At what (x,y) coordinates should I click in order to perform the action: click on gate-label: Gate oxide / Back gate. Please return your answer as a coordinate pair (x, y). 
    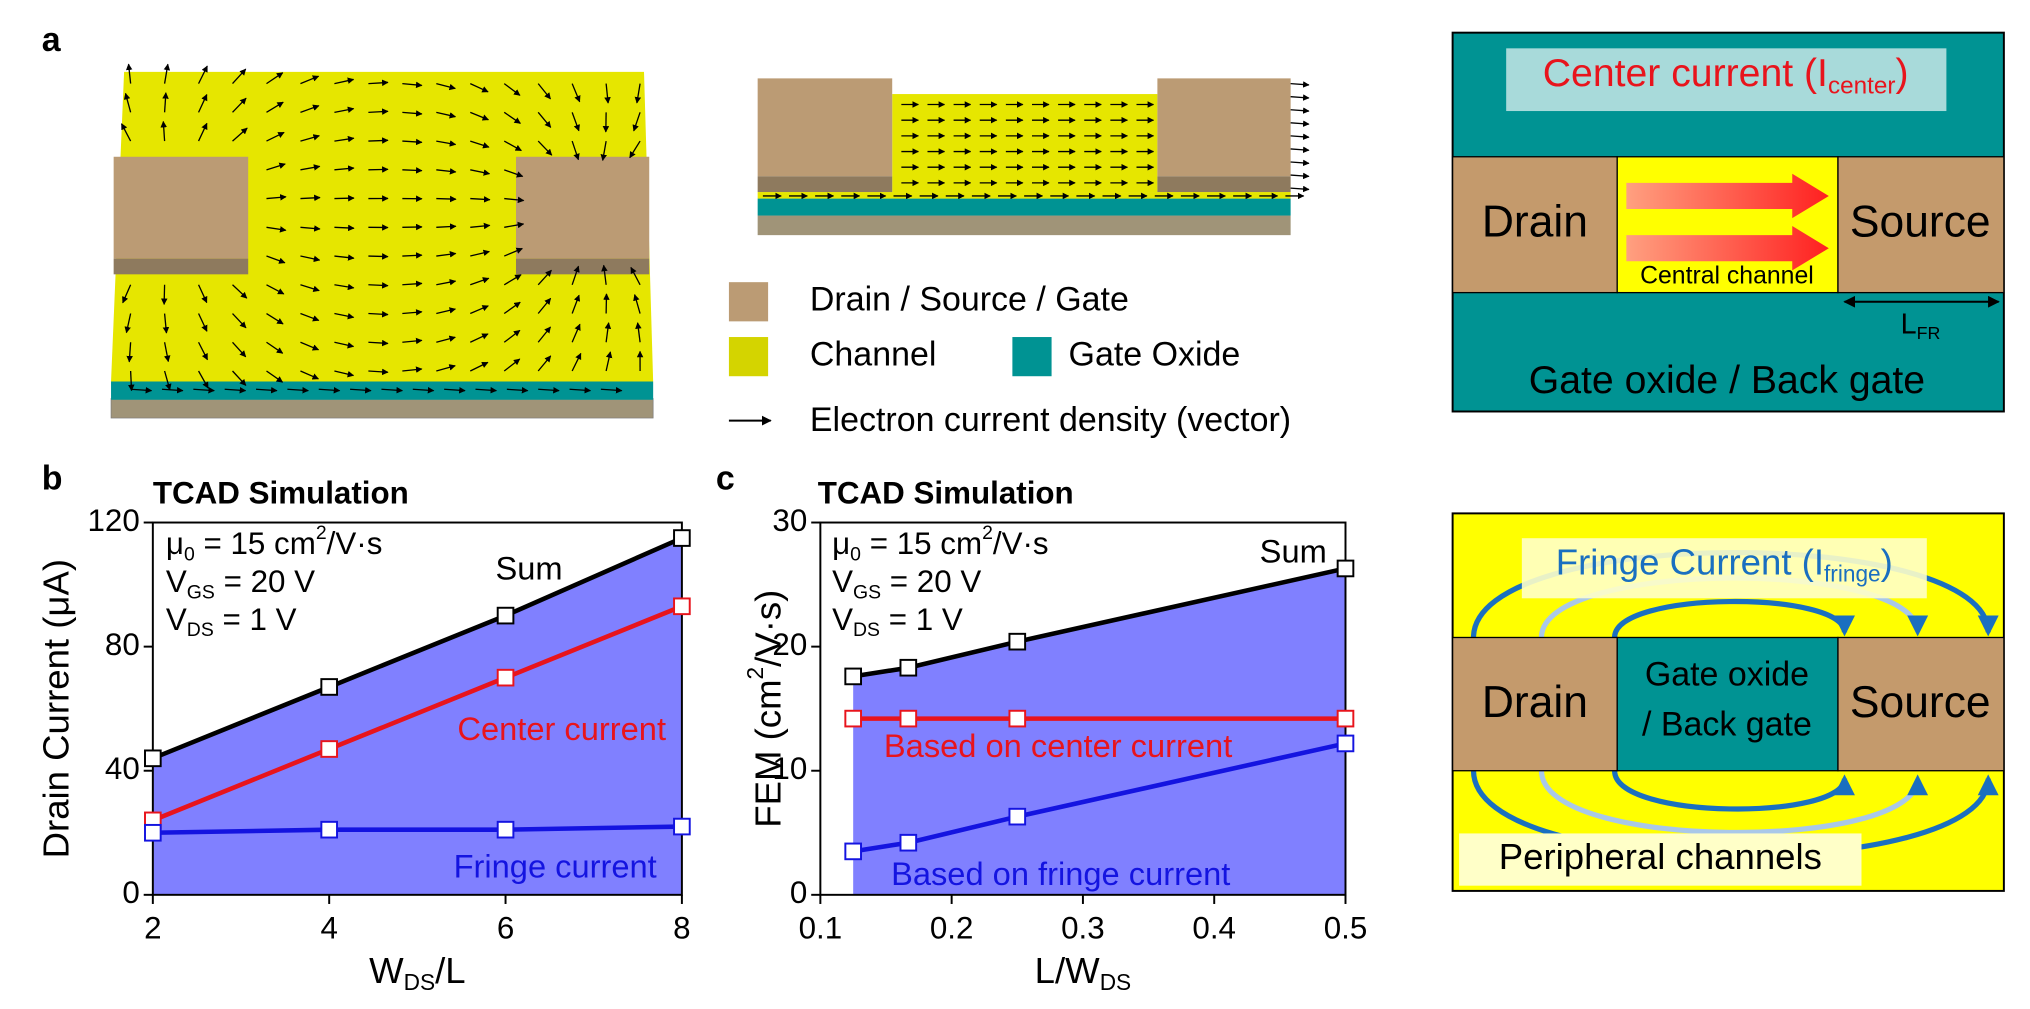
    Looking at the image, I should click on (1727, 380).